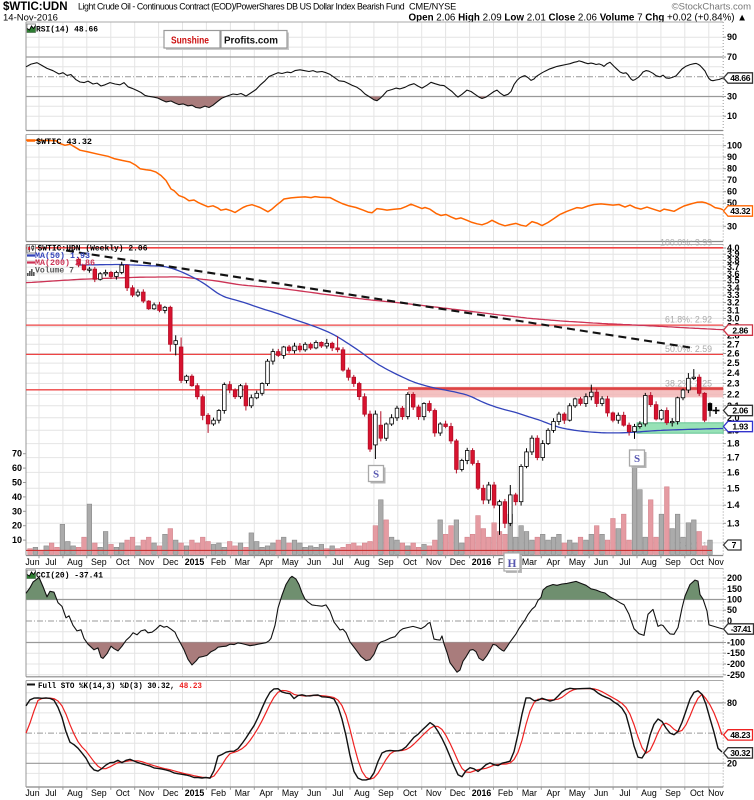 This screenshot has height=800, width=754. What do you see at coordinates (740, 753) in the screenshot?
I see `svg-text: 30.32` at bounding box center [740, 753].